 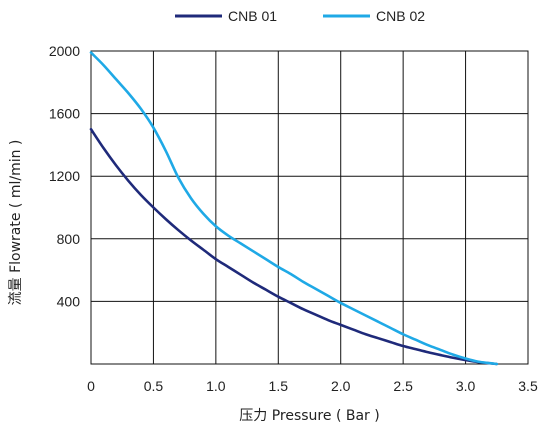 I want to click on x-tick-label: 3.5, so click(x=528, y=386).